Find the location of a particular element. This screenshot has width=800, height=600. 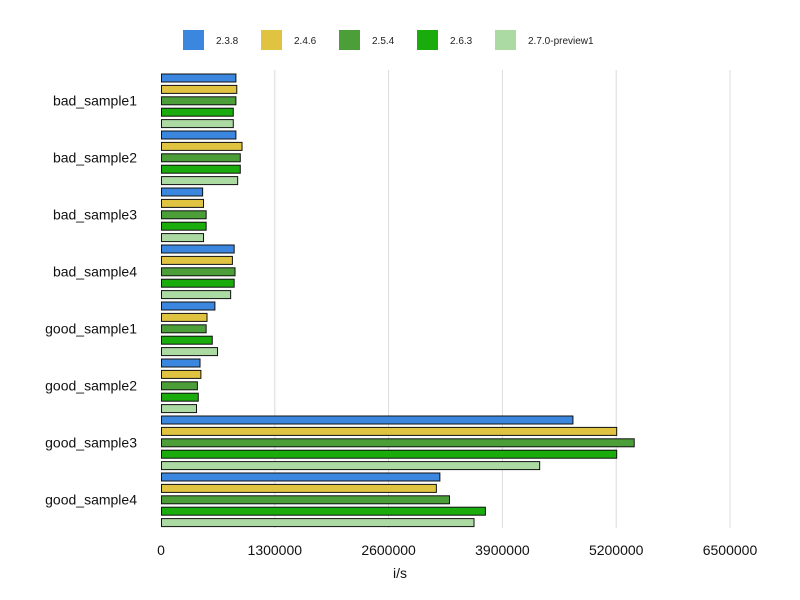

category-label-bad-sample1: bad_sample1 is located at coordinates (95, 101).